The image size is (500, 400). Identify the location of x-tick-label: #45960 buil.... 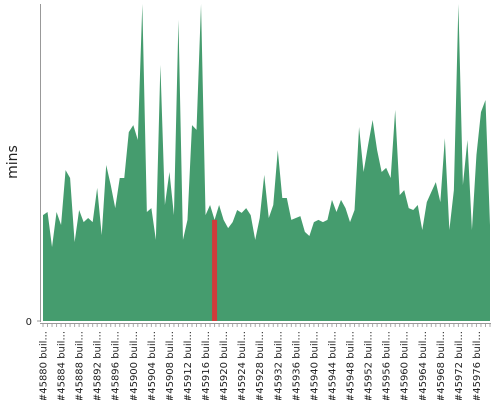
(405, 365).